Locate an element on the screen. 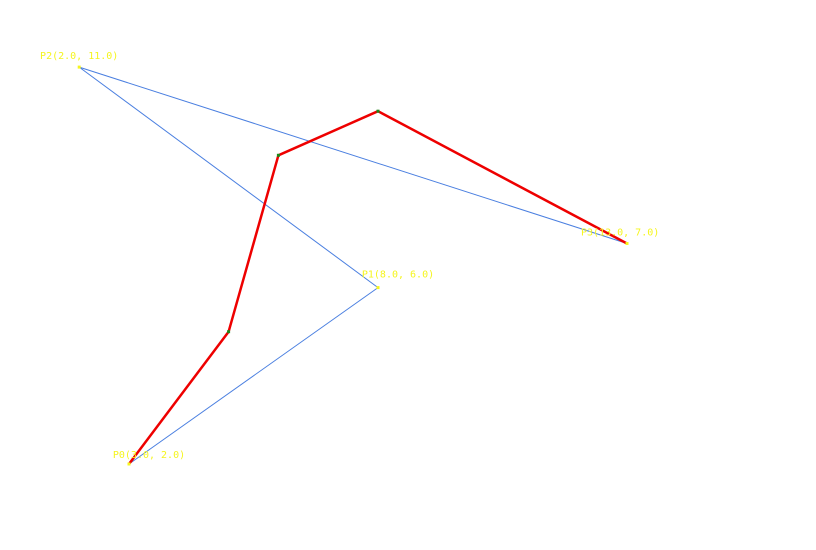  control-point-label-1: P1(8.0, 6.0) is located at coordinates (398, 275).